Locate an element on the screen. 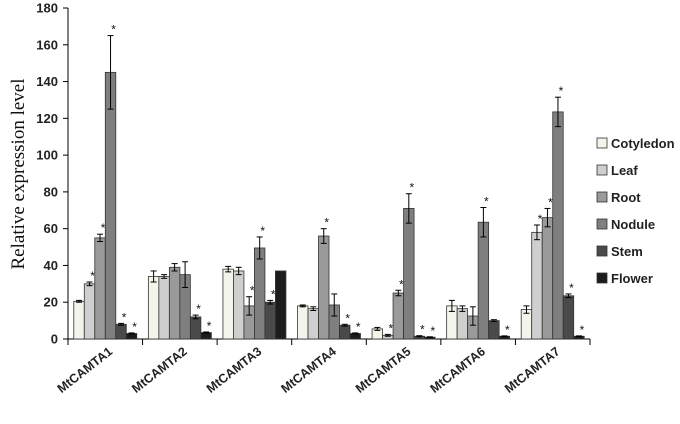  significance-star-MtCAMTA3-Stem: * is located at coordinates (273, 294).